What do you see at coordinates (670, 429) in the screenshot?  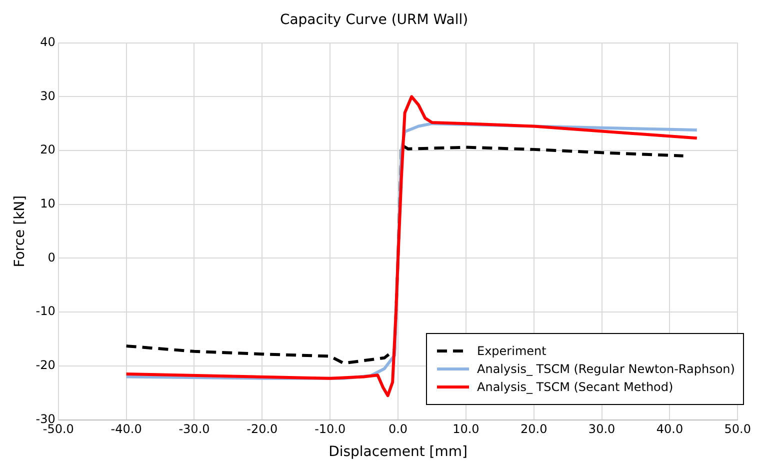 I see `x-tick-label: 40.0` at bounding box center [670, 429].